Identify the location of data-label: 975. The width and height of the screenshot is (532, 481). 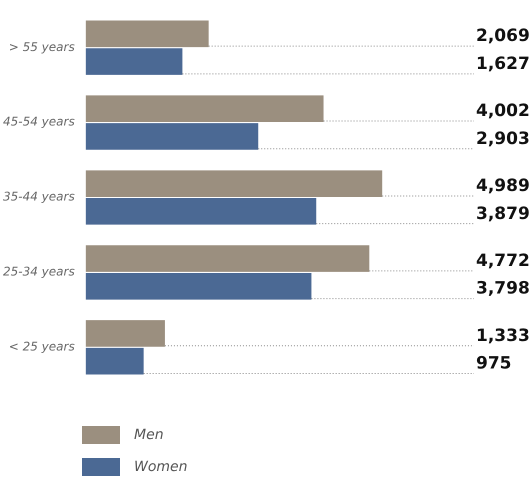
(494, 364).